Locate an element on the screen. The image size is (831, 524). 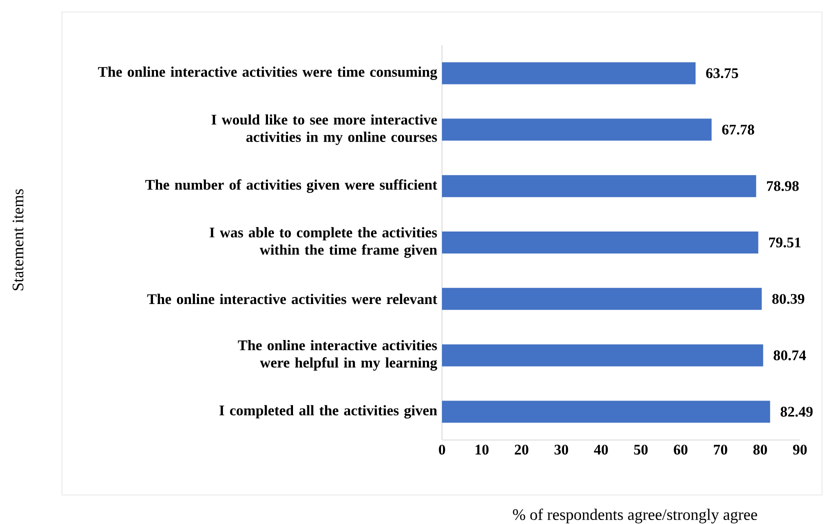
y-tick-label: The online interactive activities were time consuming is located at coordinates (268, 73).